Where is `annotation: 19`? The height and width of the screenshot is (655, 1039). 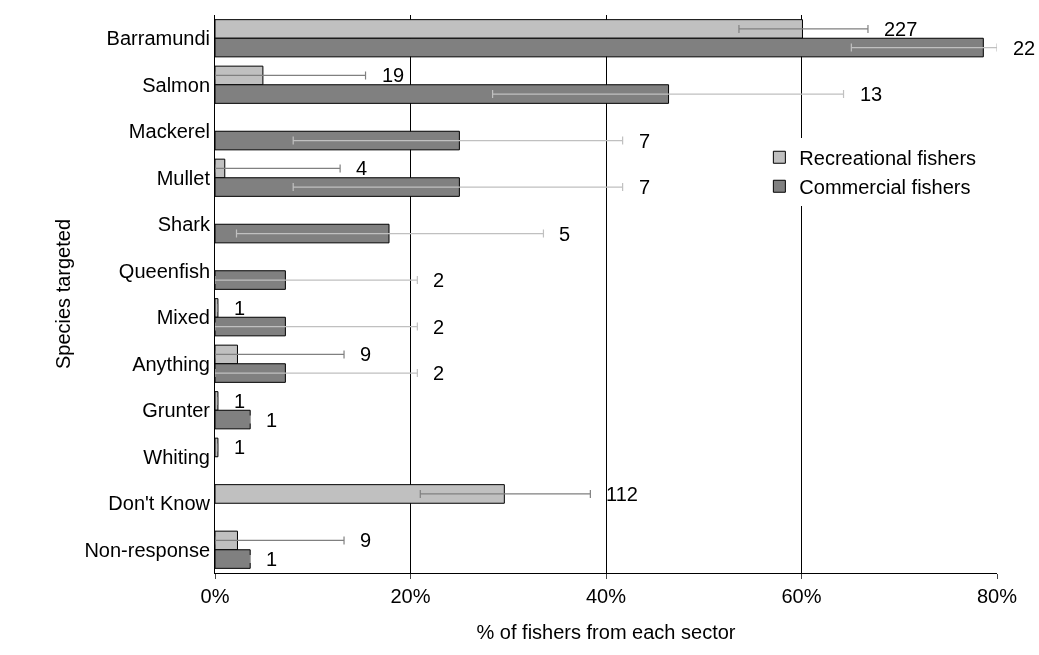
annotation: 19 is located at coordinates (393, 75).